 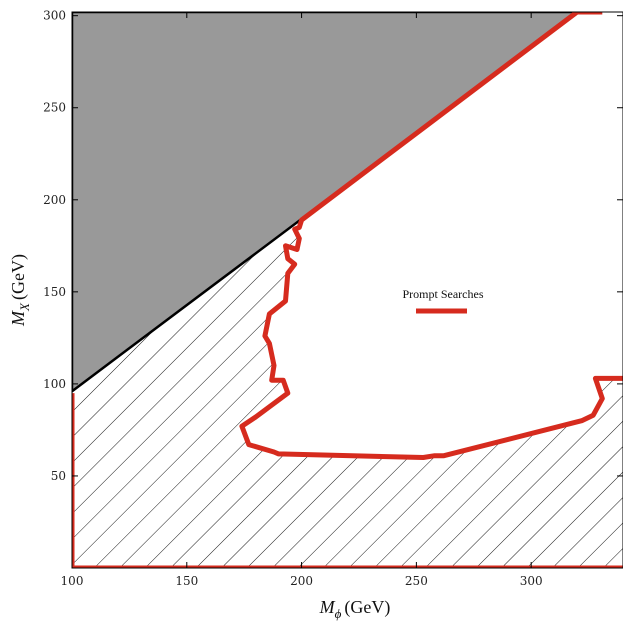 What do you see at coordinates (531, 581) in the screenshot?
I see `x-tick-label: 300` at bounding box center [531, 581].